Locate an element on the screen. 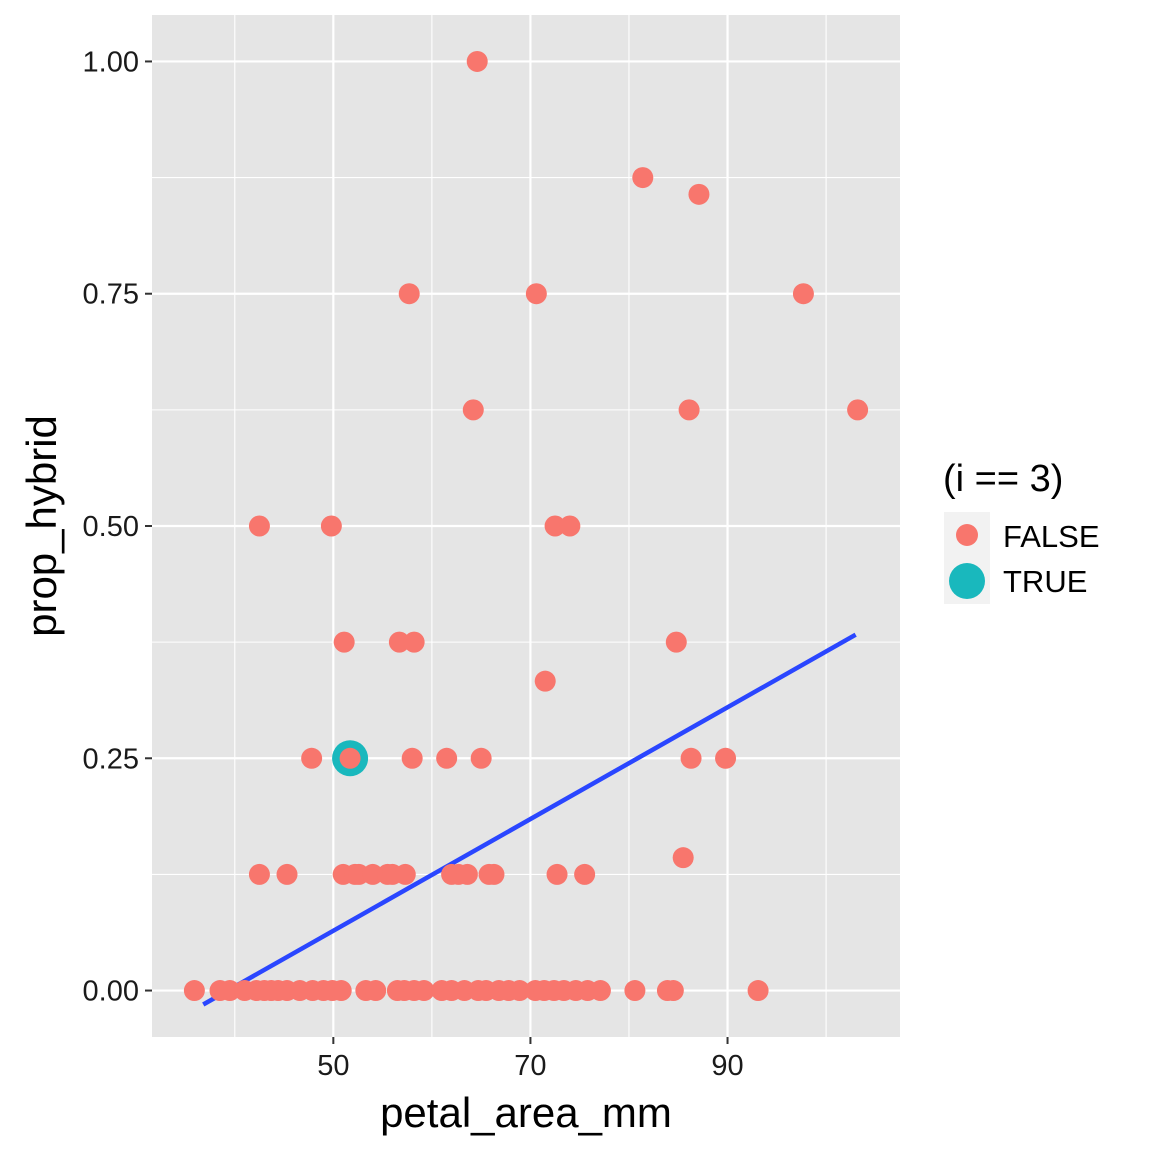  legend: (i == 3) FALSE TRUE is located at coordinates (1021, 531).